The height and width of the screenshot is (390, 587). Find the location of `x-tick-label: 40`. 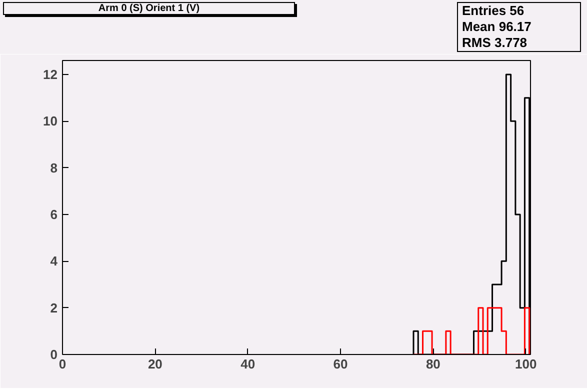

x-tick-label: 40 is located at coordinates (248, 364).